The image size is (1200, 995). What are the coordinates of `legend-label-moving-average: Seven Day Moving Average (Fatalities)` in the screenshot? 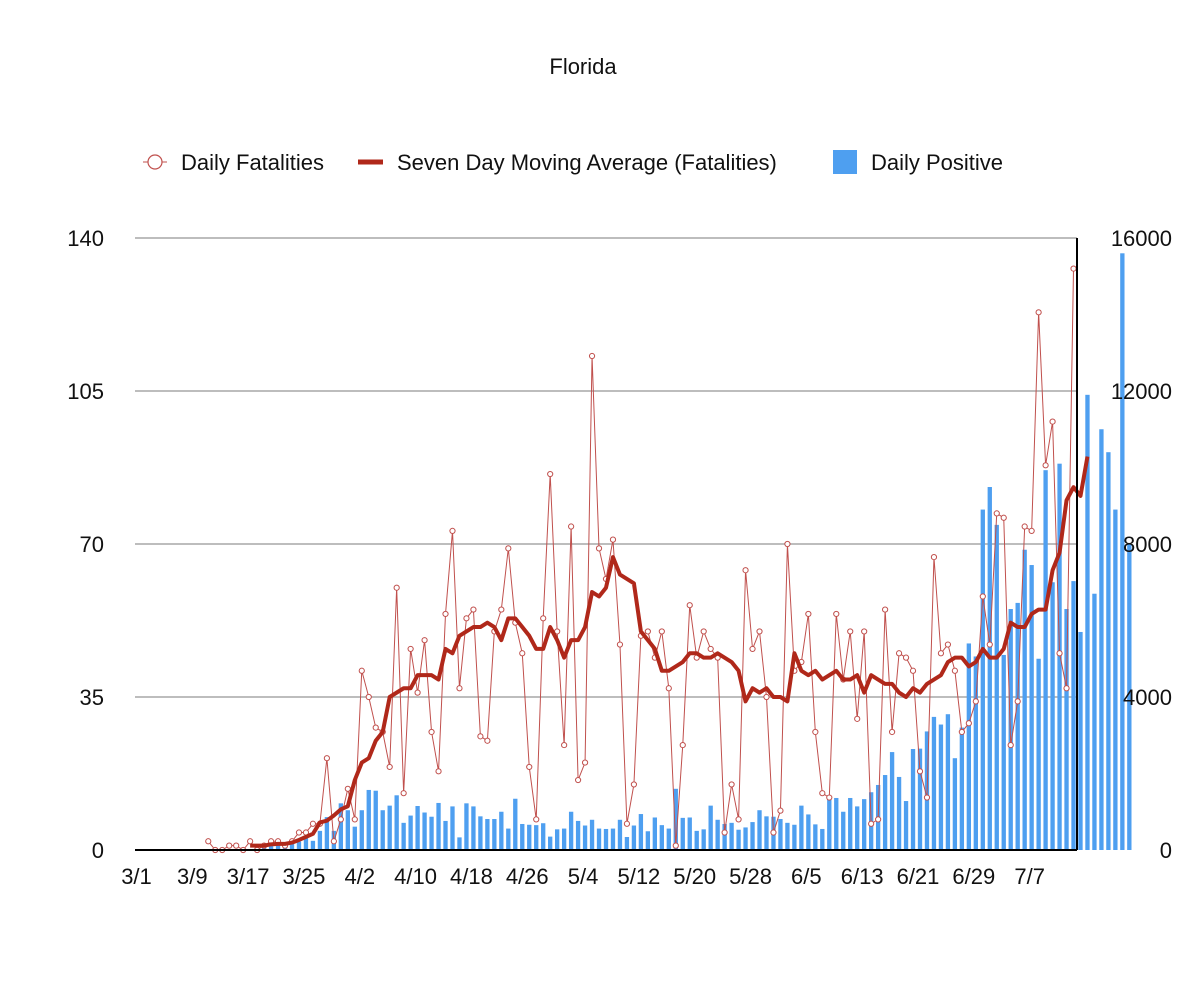 It's located at (587, 162).